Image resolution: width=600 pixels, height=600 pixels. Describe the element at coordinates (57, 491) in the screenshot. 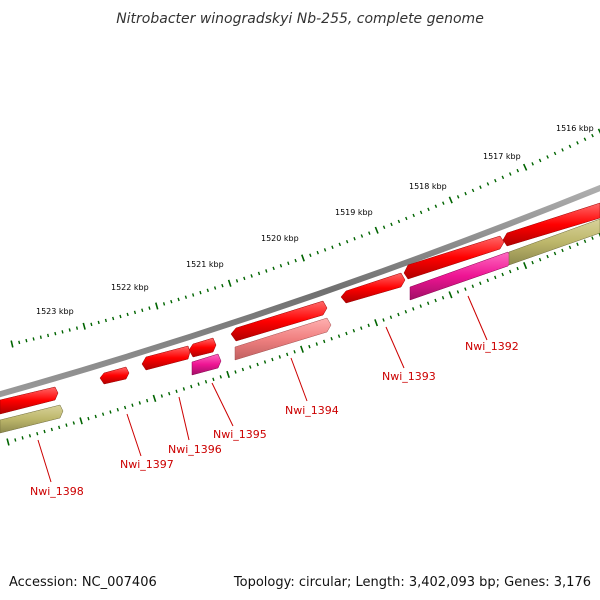

I see `gene-label-nwi-1398: Nwi_1398` at that location.